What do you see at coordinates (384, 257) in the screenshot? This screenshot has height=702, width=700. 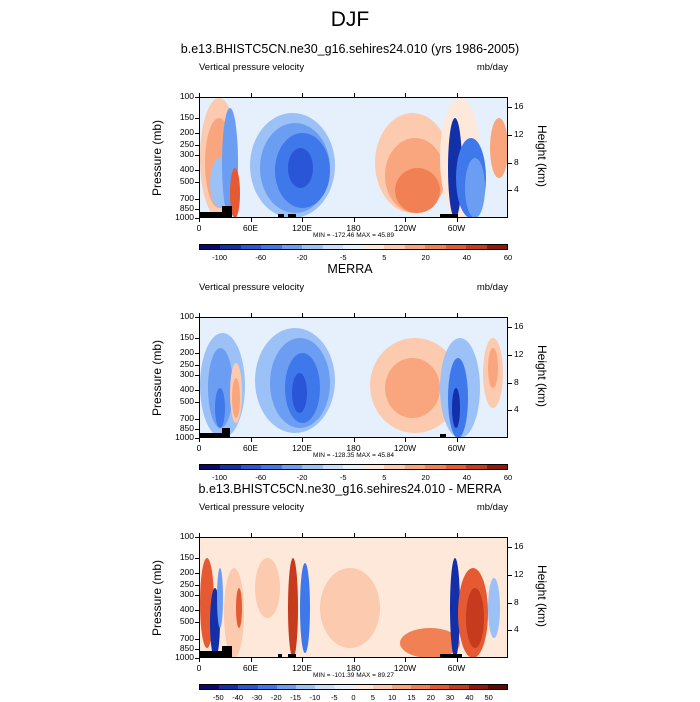 I see `colorbar-label: 5` at bounding box center [384, 257].